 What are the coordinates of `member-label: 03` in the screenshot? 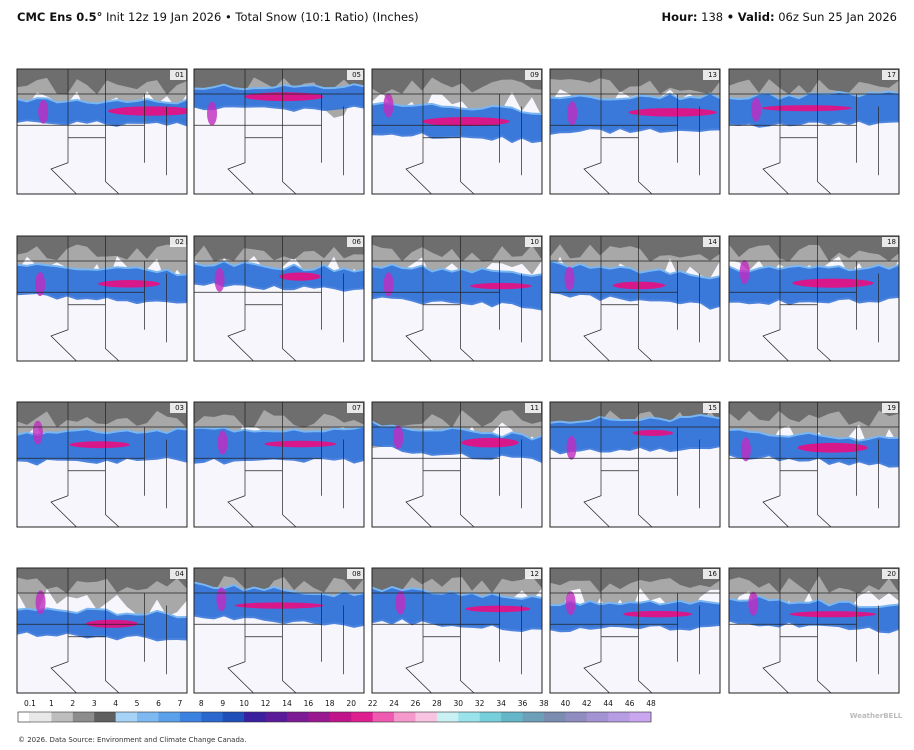 It's located at (179, 408).